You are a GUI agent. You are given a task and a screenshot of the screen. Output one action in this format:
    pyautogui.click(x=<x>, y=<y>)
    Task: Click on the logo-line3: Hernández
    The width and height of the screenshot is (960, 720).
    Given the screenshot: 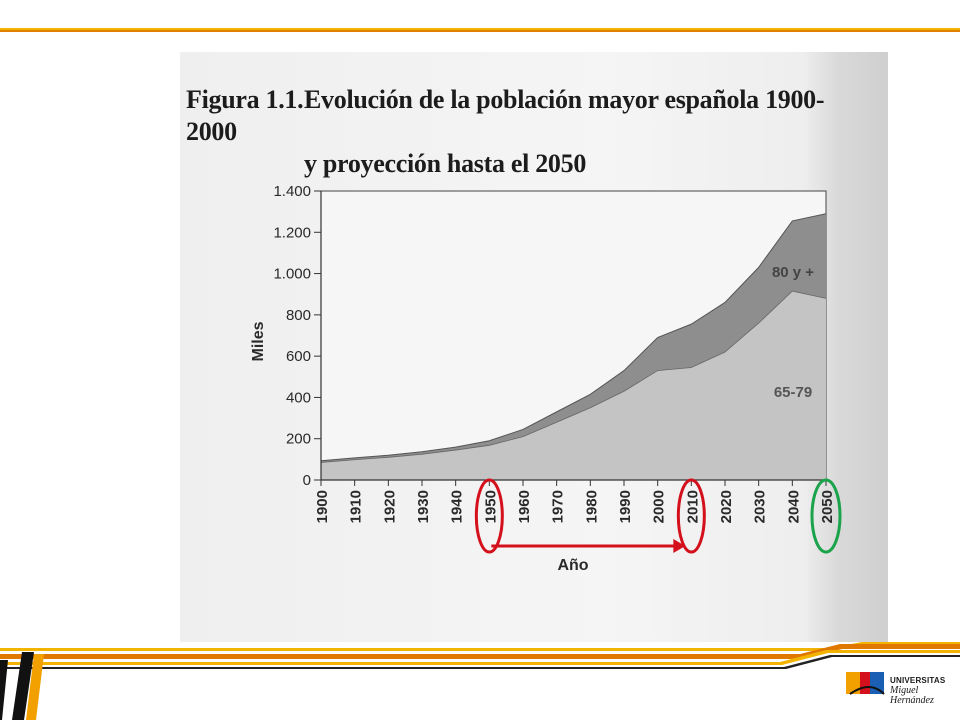 What is the action you would take?
    pyautogui.click(x=912, y=700)
    